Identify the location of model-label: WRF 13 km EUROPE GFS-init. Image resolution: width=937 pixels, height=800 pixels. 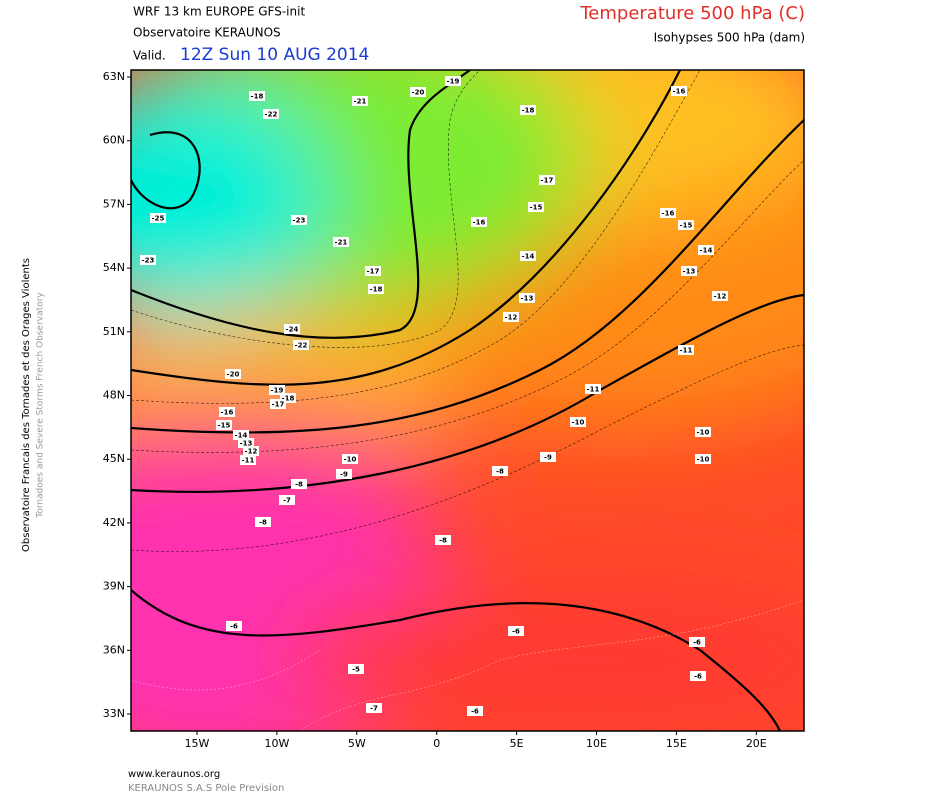
(219, 12).